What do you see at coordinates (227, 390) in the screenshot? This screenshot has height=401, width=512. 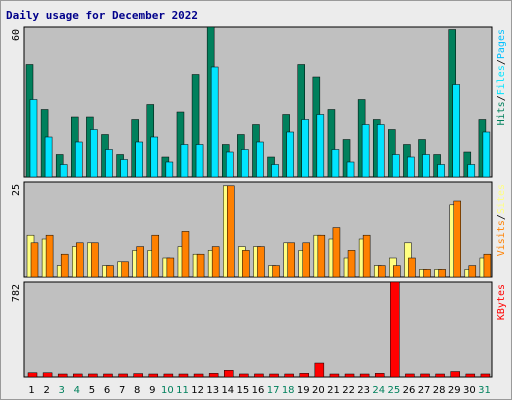 I see `day-label: 14` at bounding box center [227, 390].